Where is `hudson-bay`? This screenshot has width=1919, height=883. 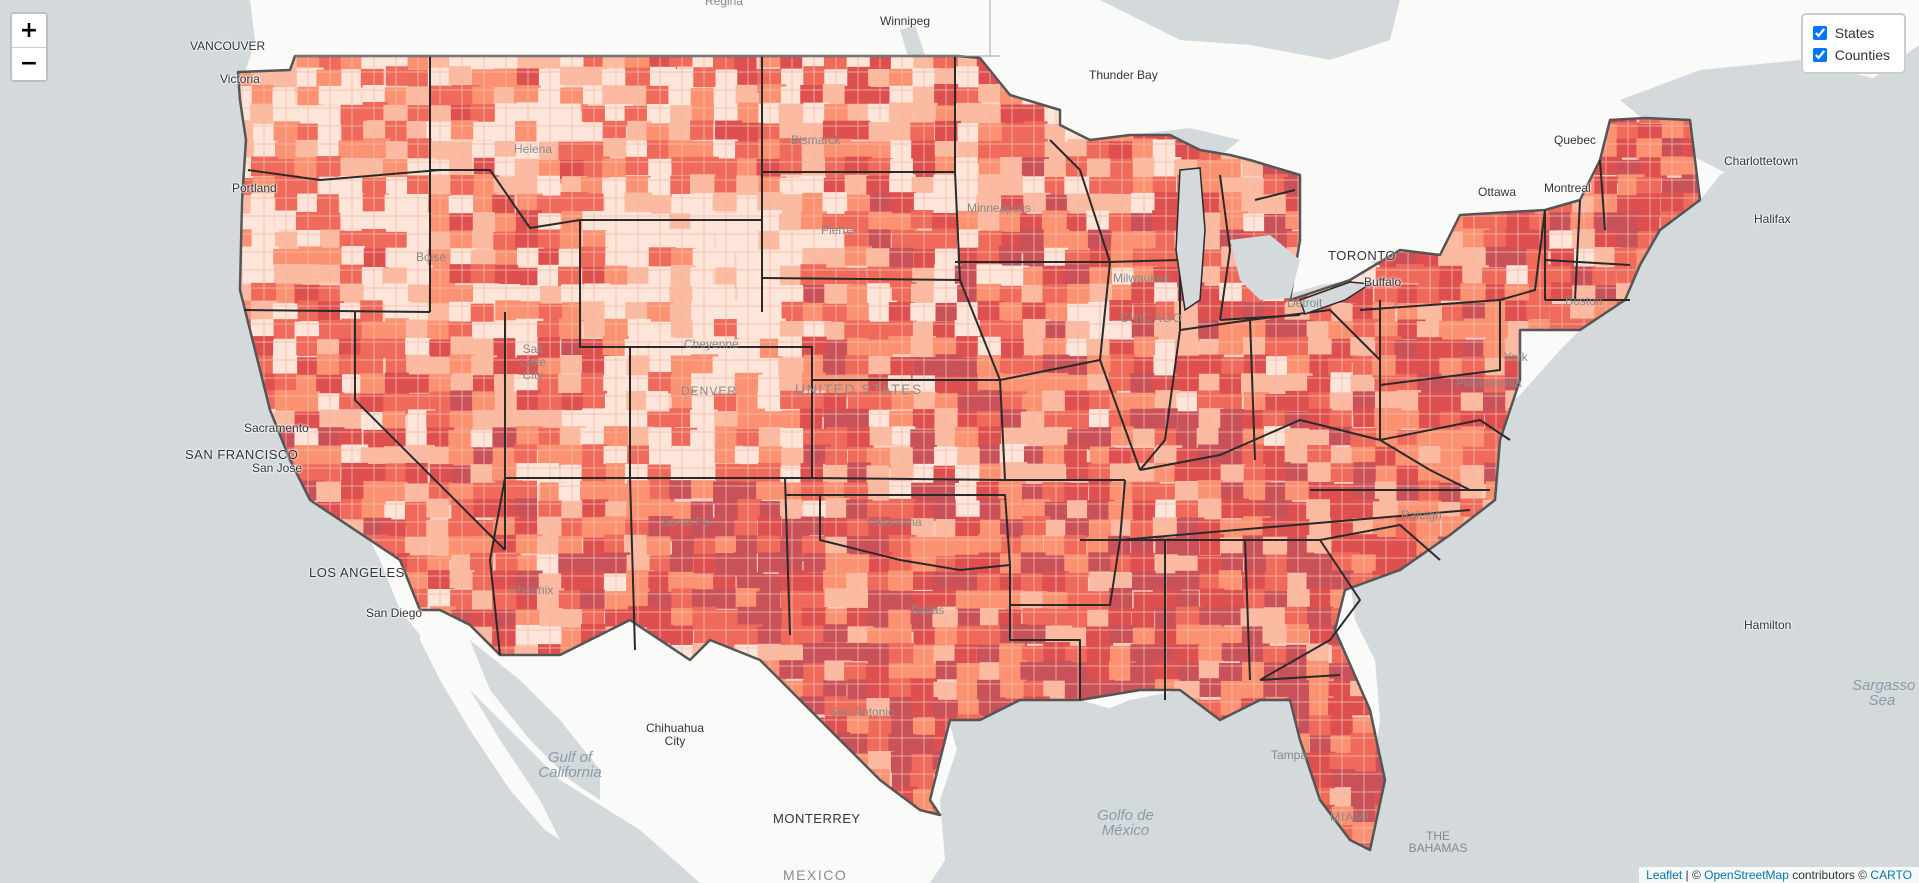 hudson-bay is located at coordinates (1250, 30).